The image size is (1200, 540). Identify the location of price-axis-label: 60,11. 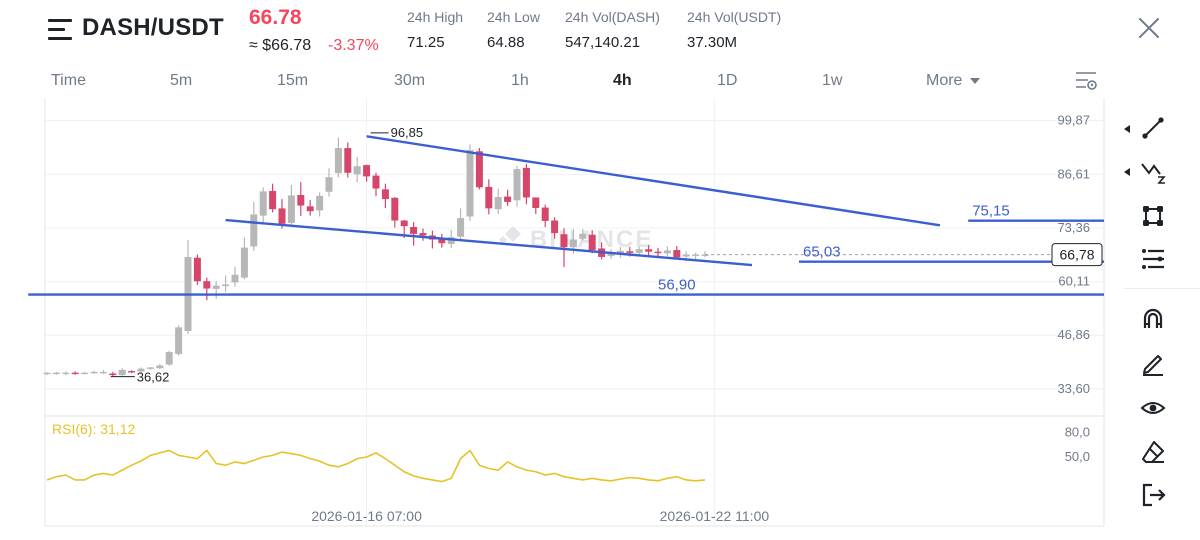
(1074, 281).